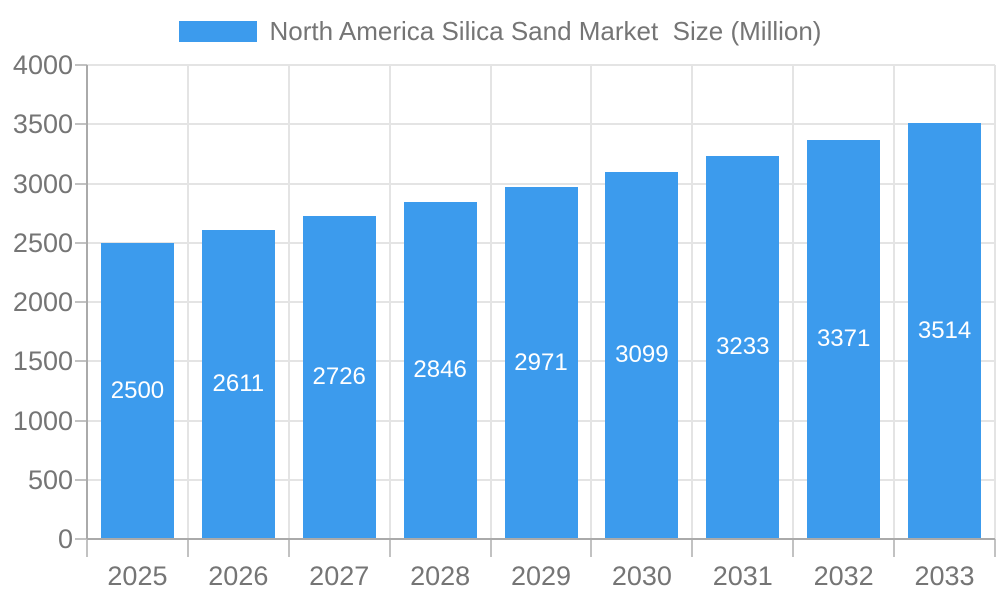  What do you see at coordinates (42, 65) in the screenshot?
I see `y-axis-label: 4000` at bounding box center [42, 65].